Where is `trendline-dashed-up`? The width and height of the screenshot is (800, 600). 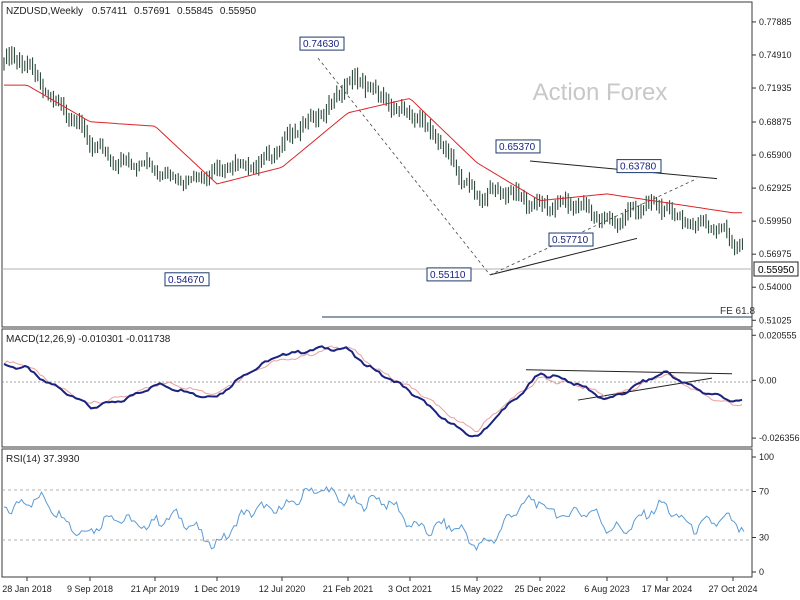
trendline-dashed-up is located at coordinates (593, 227).